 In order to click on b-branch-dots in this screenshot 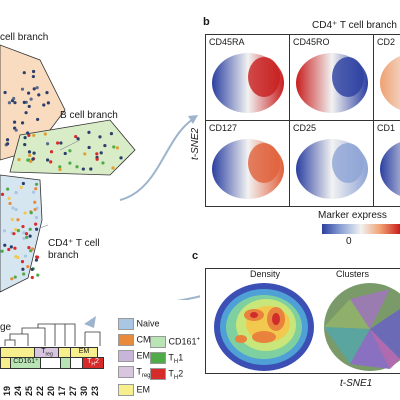, I will do `click(70, 151)`.